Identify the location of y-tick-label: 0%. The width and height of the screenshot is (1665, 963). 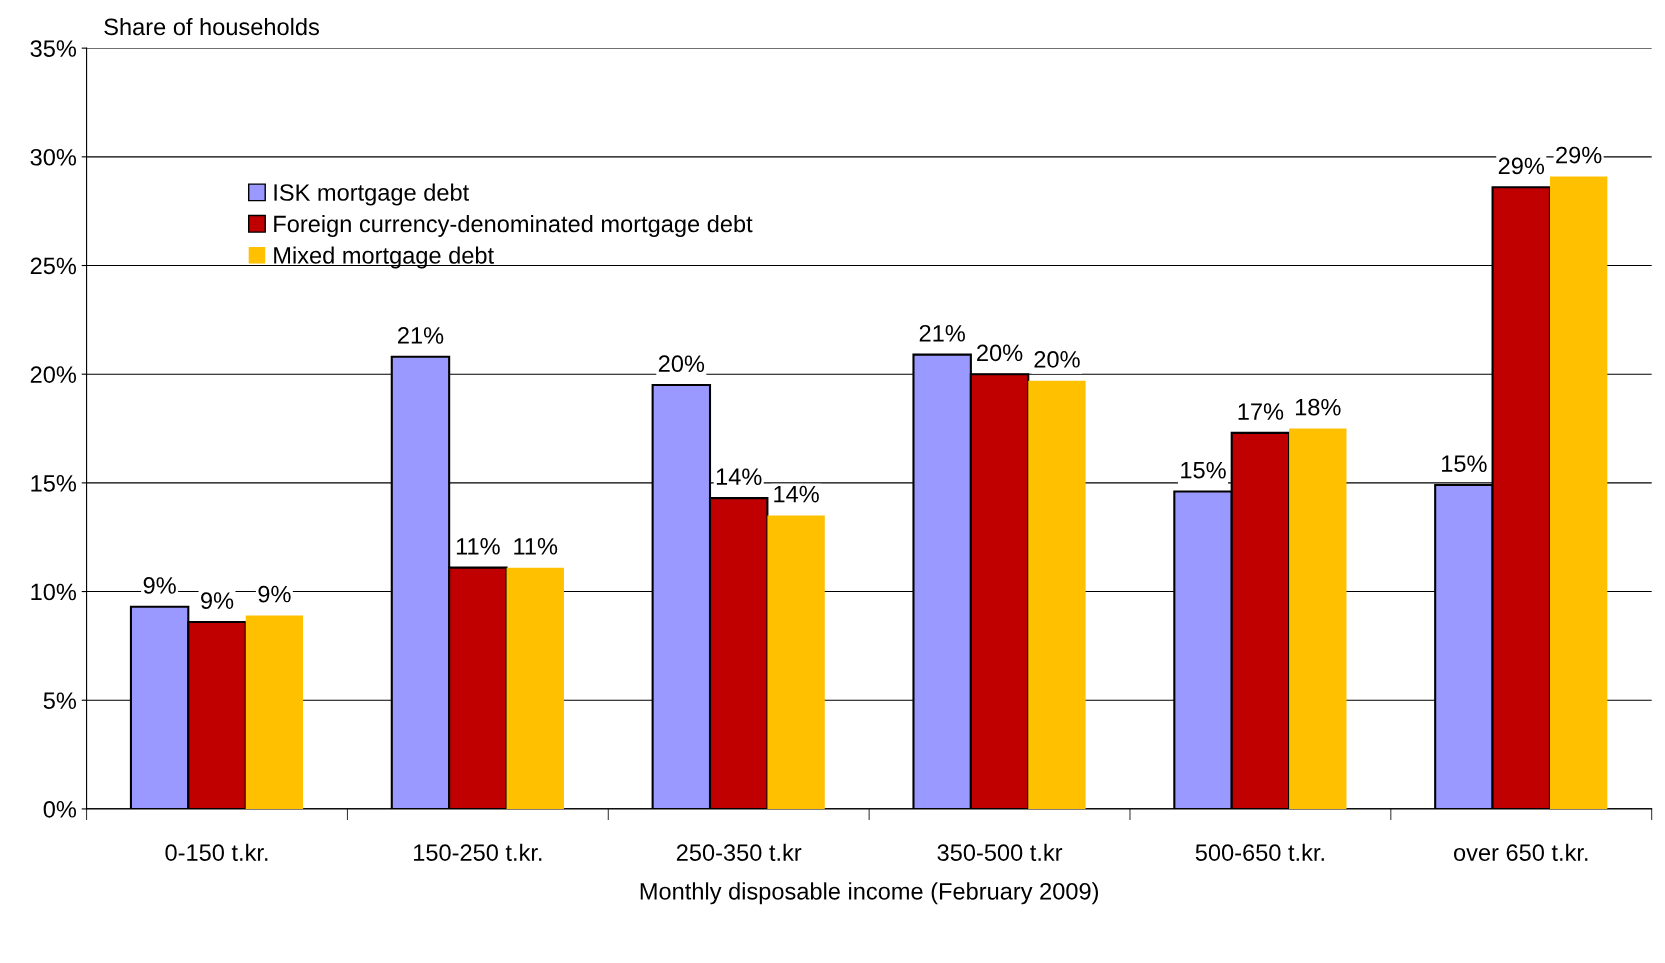
(60, 809).